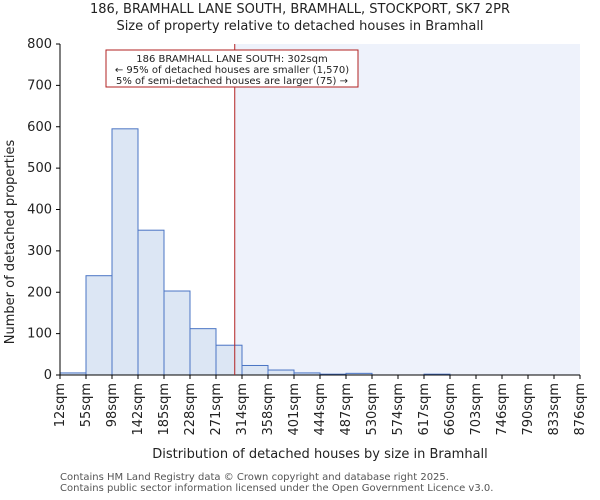 The width and height of the screenshot is (600, 500). What do you see at coordinates (216, 409) in the screenshot?
I see `x-tick-label-271sqm: 271sqm` at bounding box center [216, 409].